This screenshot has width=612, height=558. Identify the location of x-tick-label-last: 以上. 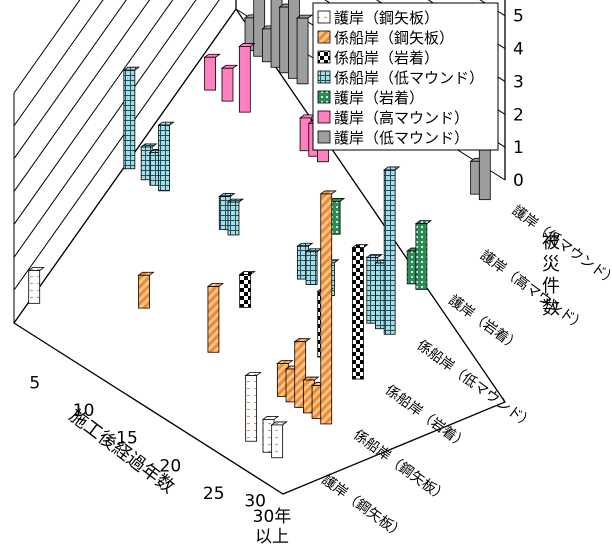
(272, 537).